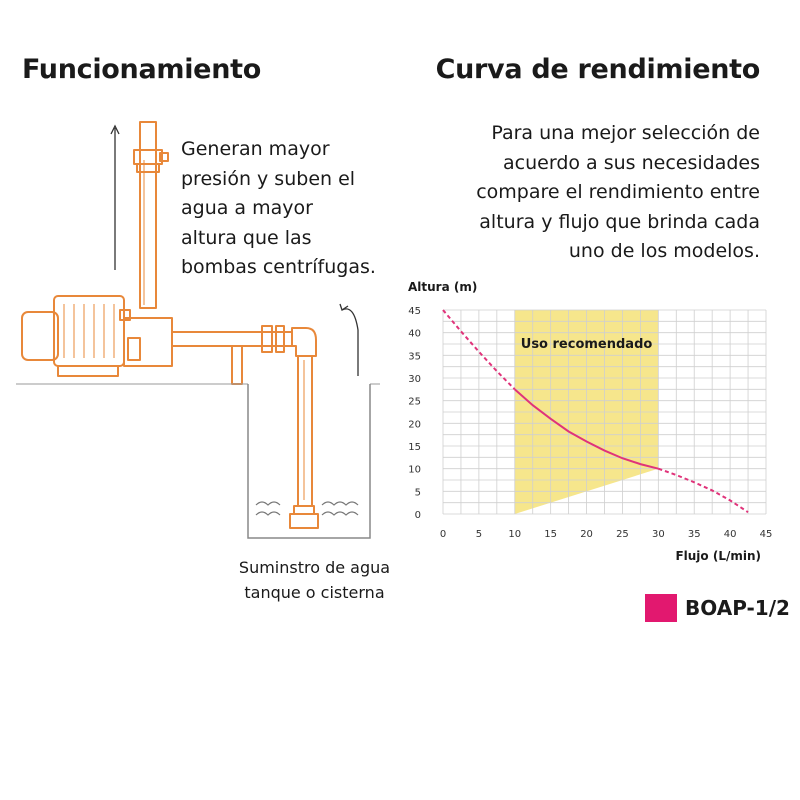  What do you see at coordinates (618, 192) in the screenshot?
I see `intro-line: compare el rendimiento entre` at bounding box center [618, 192].